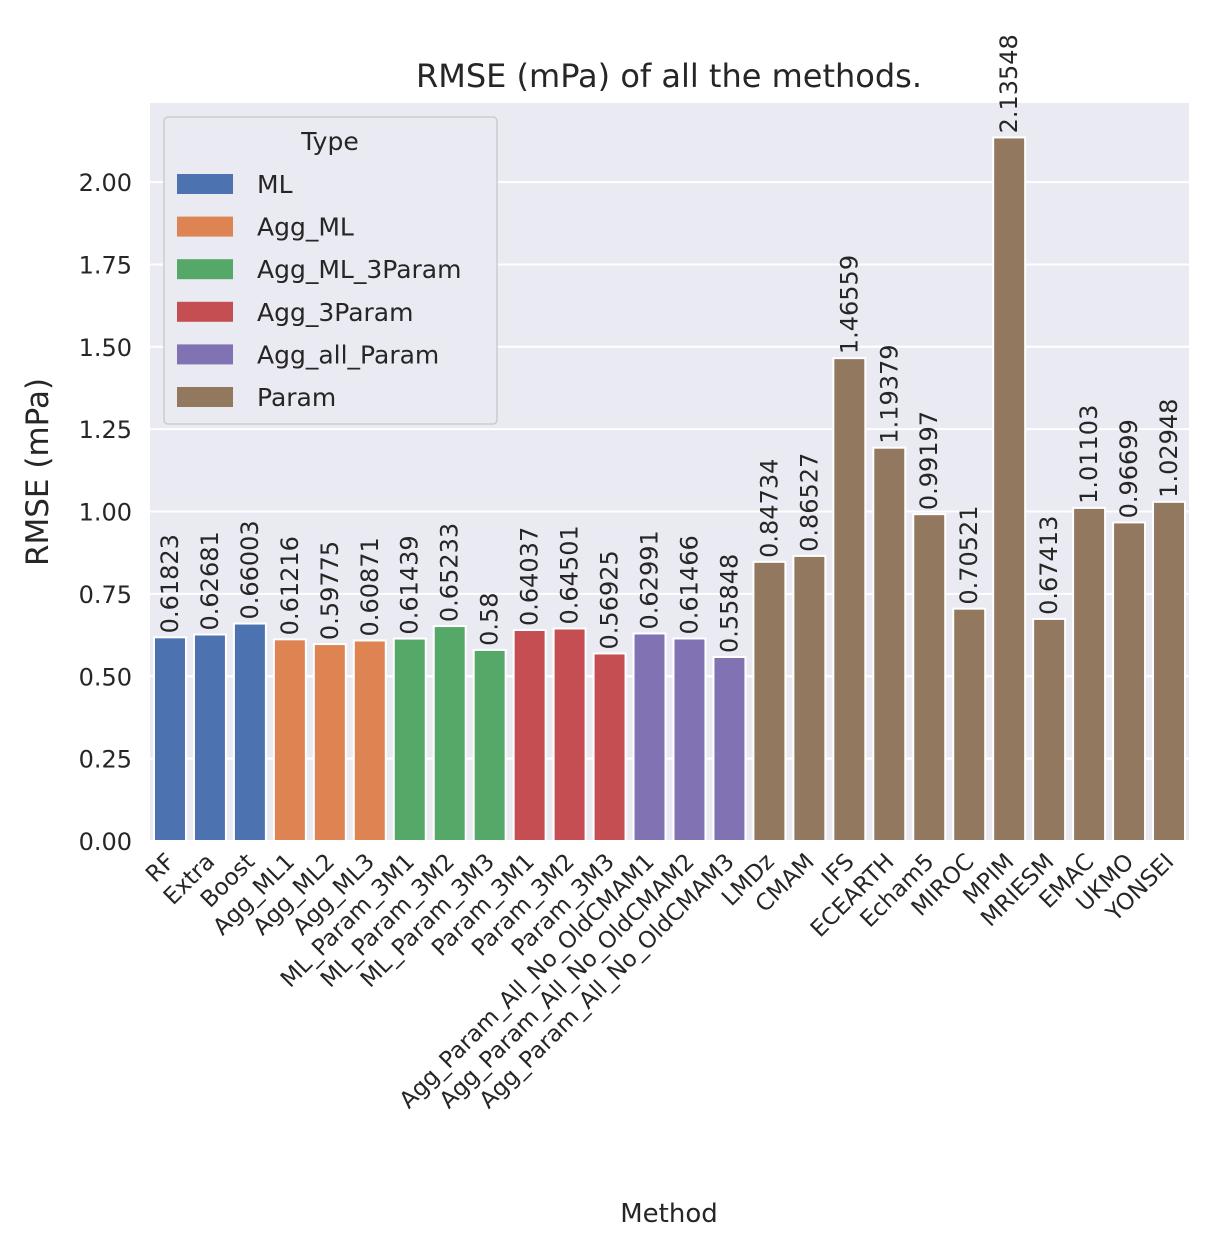  Describe the element at coordinates (105, 595) in the screenshot. I see `y-tick-label: 0.75` at that location.